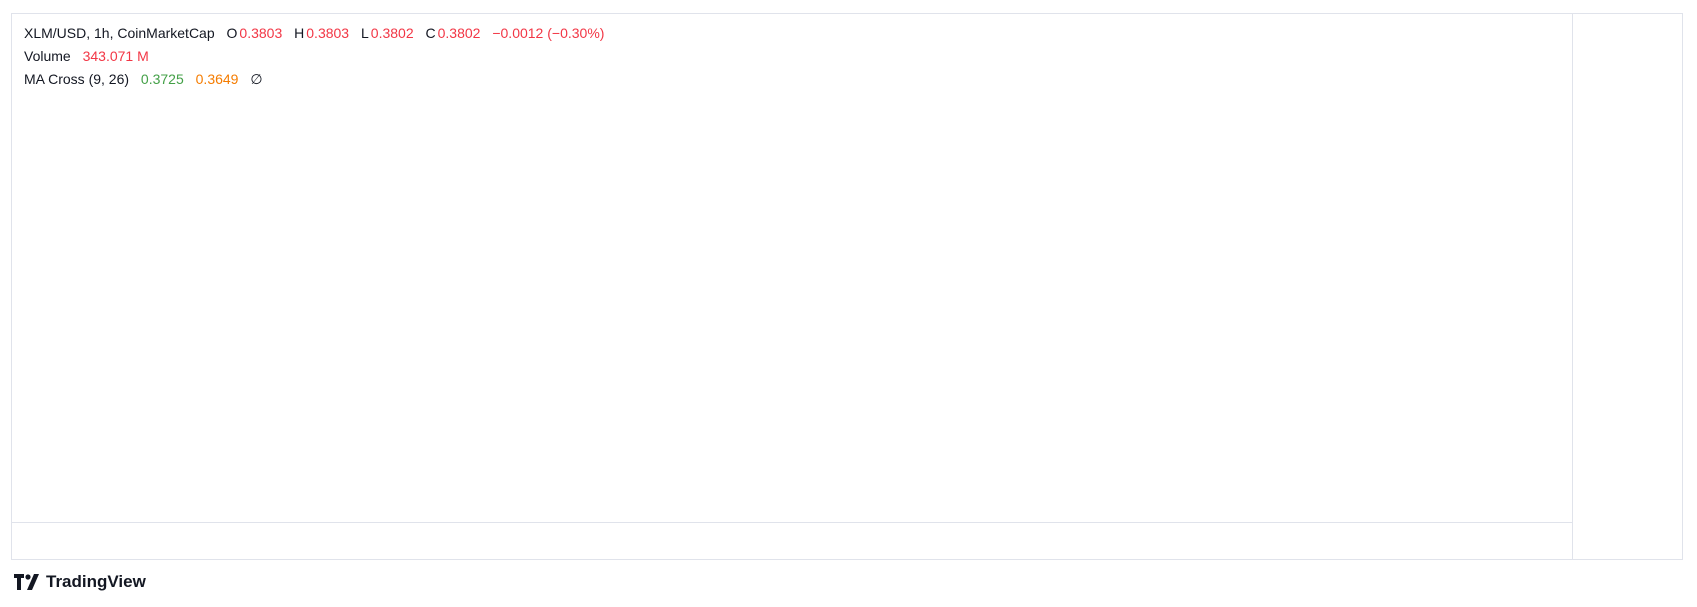 This screenshot has height=607, width=1697. I want to click on volume-value: 343.071 M, so click(115, 56).